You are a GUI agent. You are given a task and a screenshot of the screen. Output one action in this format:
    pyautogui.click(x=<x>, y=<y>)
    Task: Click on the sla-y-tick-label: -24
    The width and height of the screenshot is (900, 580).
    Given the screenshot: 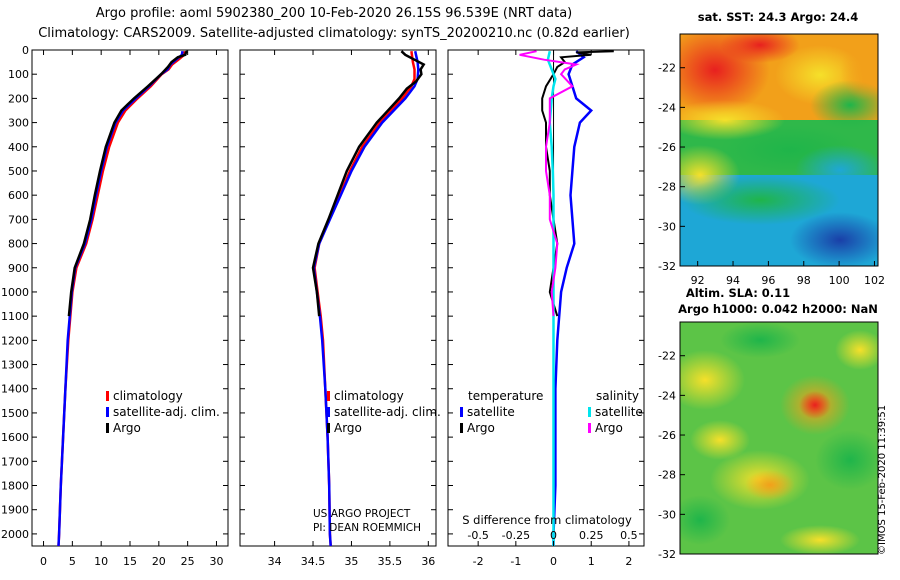 What is the action you would take?
    pyautogui.click(x=667, y=395)
    